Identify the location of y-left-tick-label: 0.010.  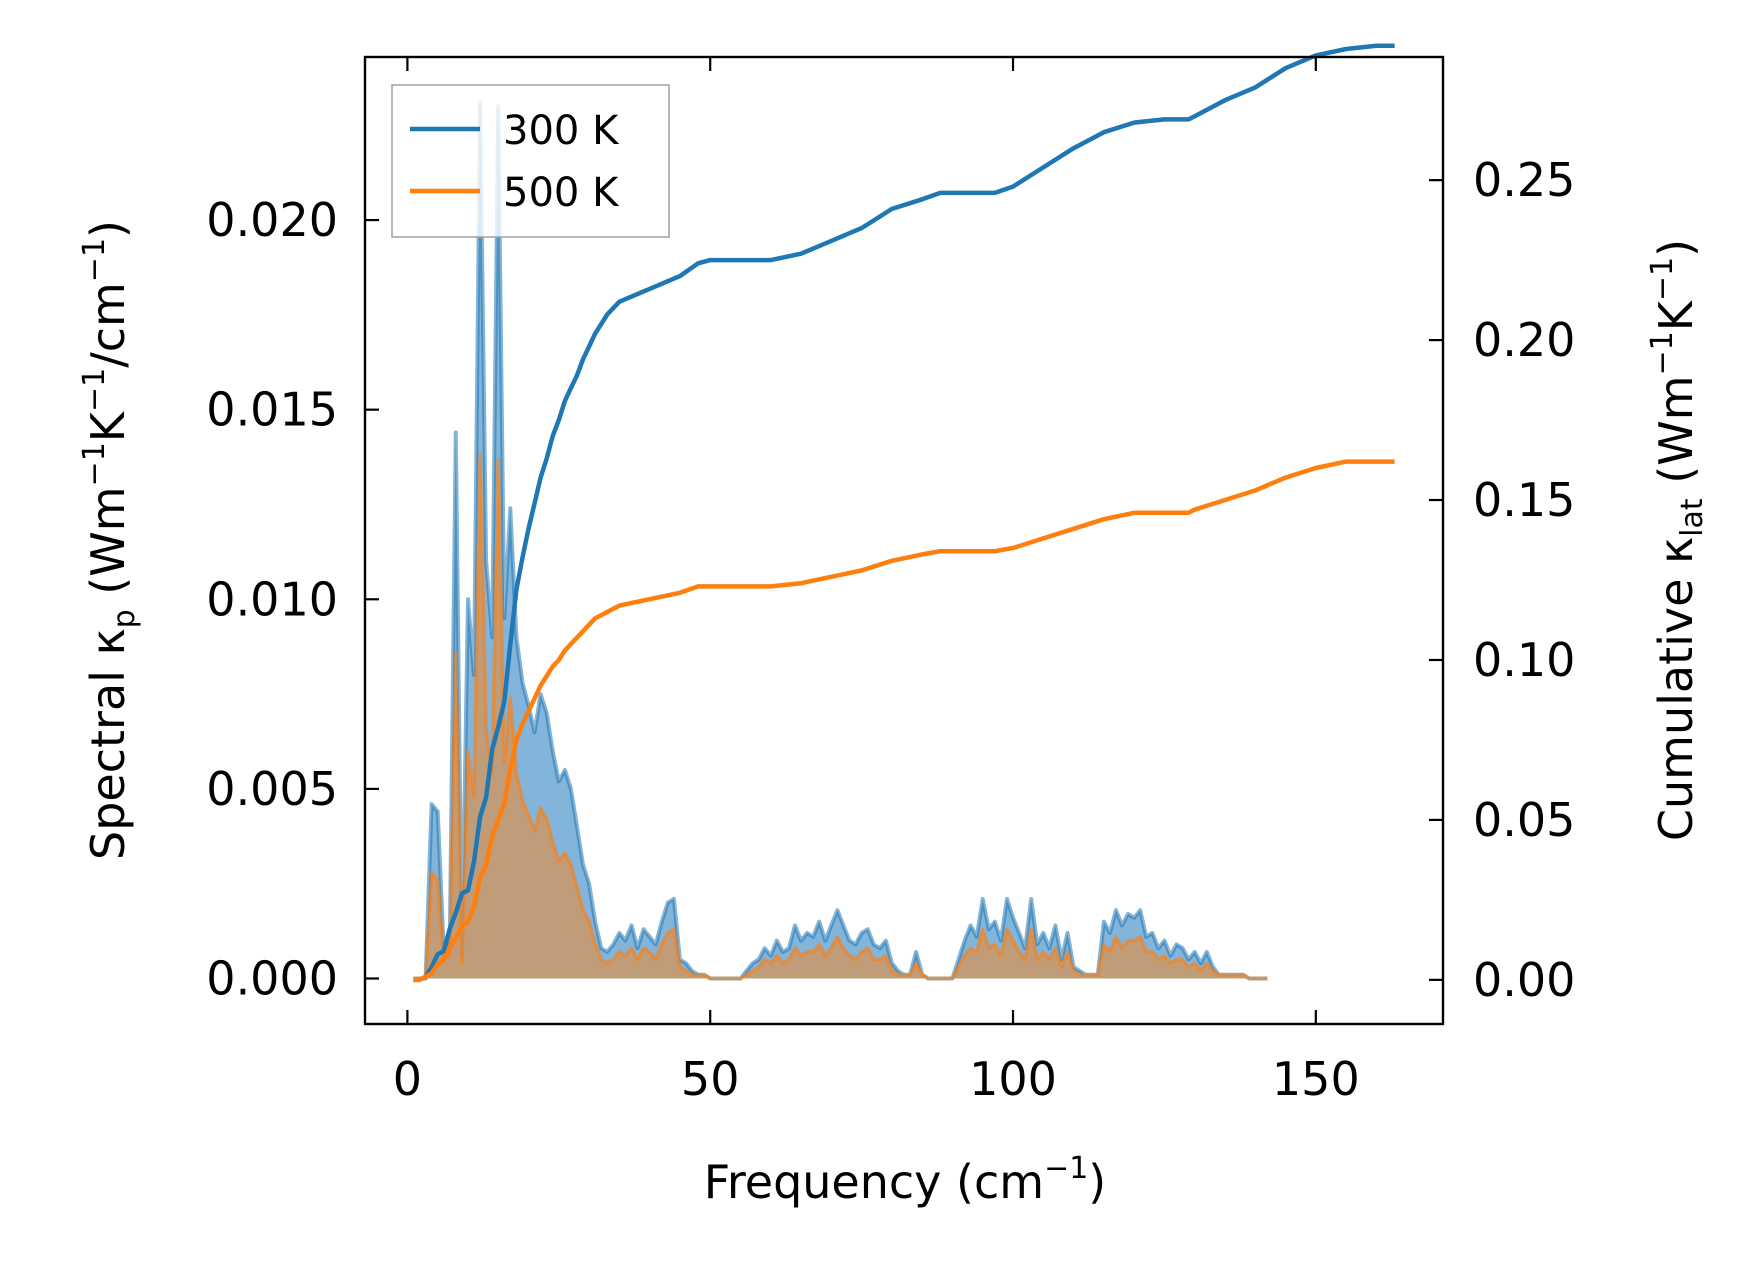
(272, 599).